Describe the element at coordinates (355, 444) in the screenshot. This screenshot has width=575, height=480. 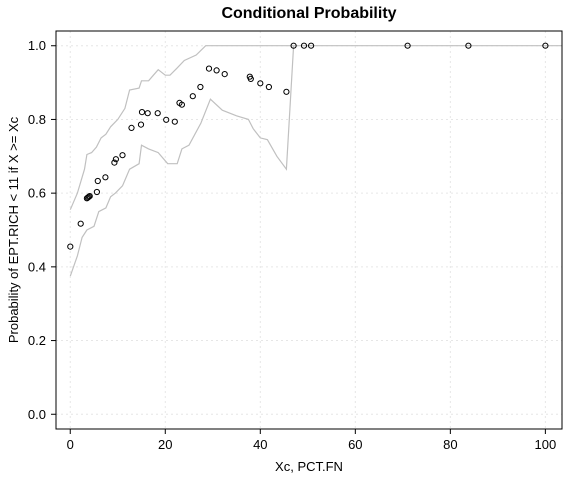
I see `x-tick-label: 60` at that location.